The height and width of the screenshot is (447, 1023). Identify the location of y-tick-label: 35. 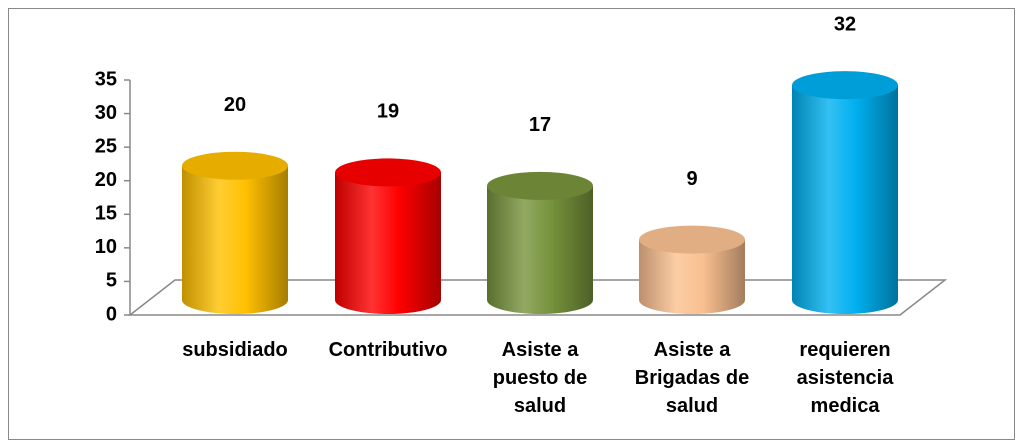
(106, 79).